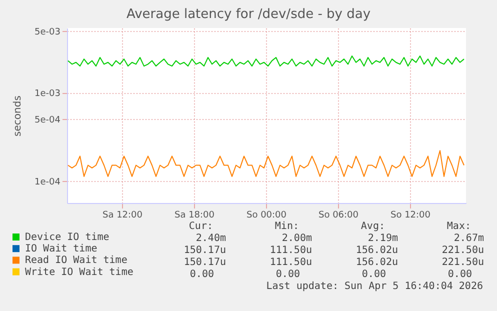 The image size is (497, 311). I want to click on legend-label: IO Wait time, so click(61, 249).